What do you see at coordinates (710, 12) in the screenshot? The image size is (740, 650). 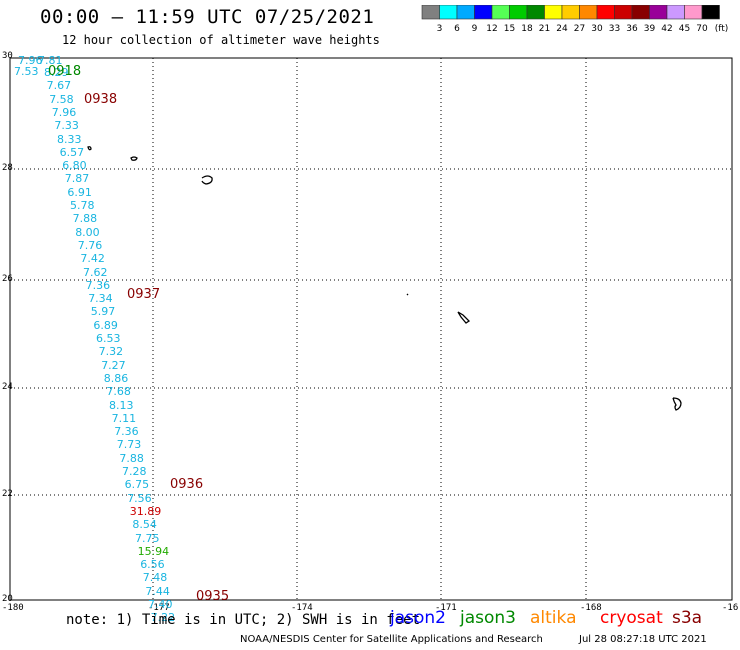 I see `legend-swatch` at bounding box center [710, 12].